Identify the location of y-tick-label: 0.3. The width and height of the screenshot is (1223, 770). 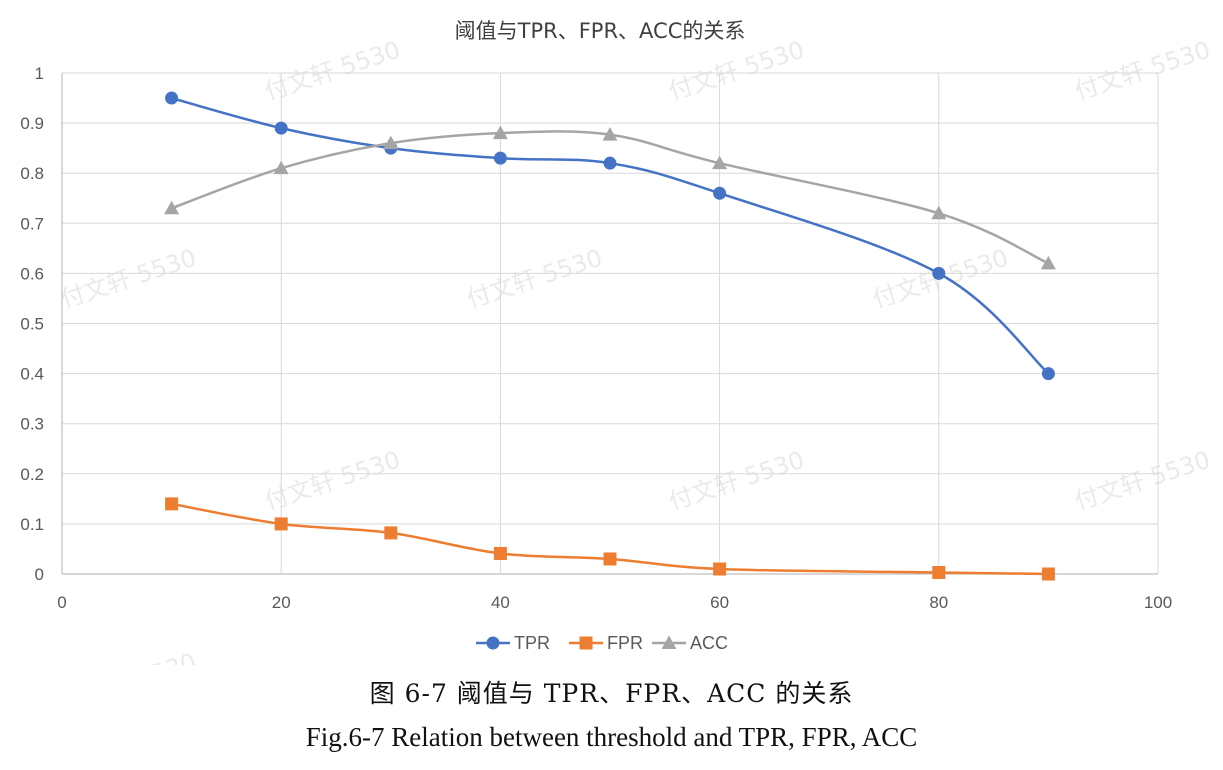
(32, 424).